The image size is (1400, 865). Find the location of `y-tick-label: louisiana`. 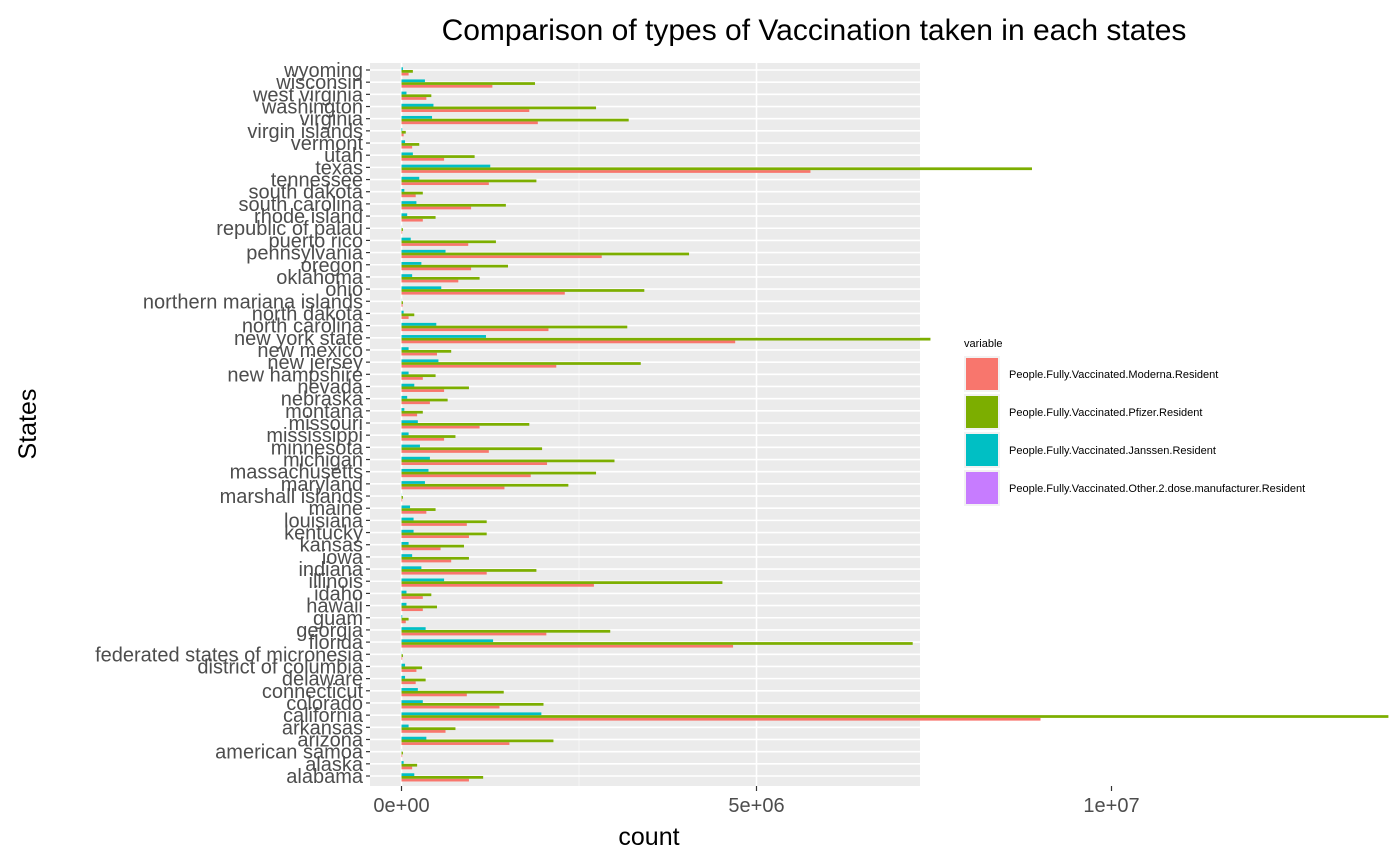

y-tick-label: louisiana is located at coordinates (324, 521).